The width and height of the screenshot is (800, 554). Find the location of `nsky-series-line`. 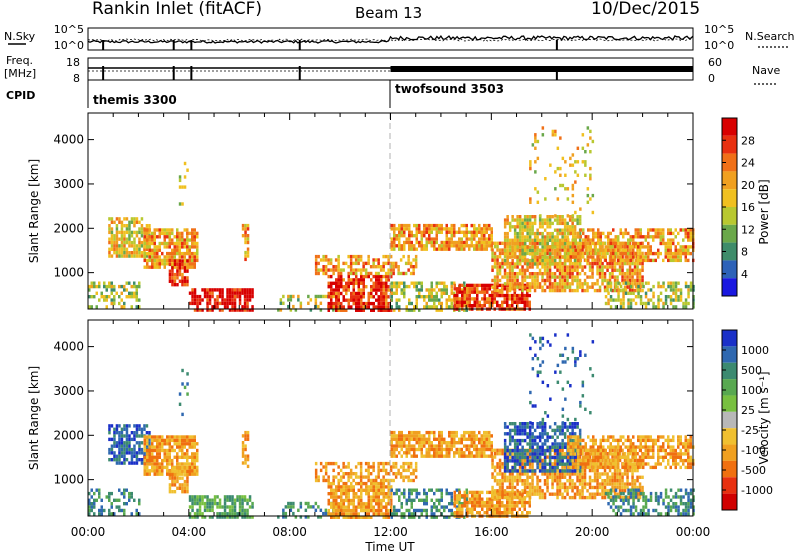

nsky-series-line is located at coordinates (390, 39).